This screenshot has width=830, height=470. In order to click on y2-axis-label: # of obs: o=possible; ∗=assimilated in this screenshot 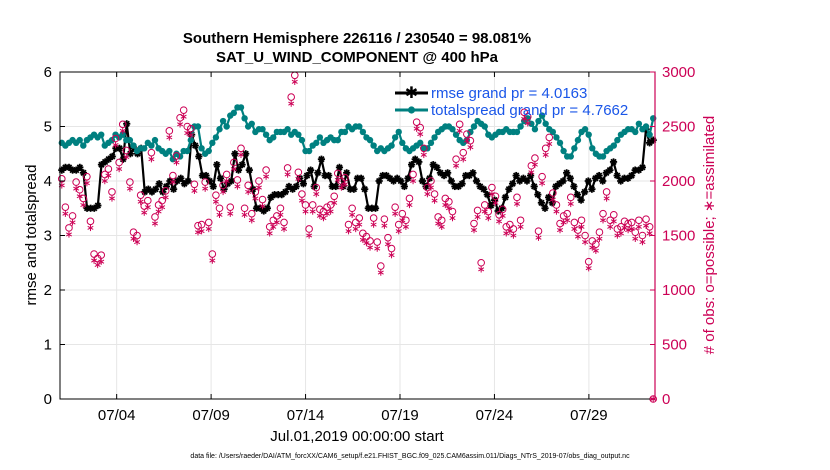, I will do `click(709, 235)`.